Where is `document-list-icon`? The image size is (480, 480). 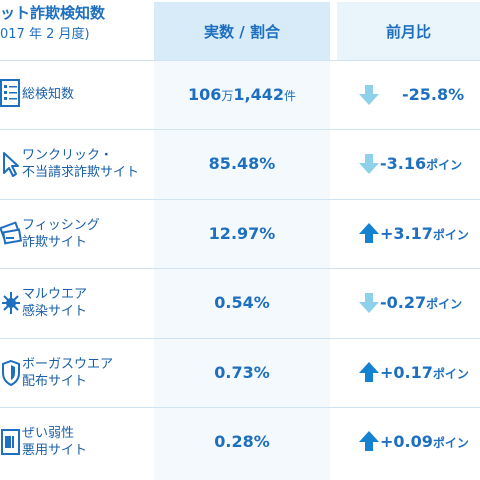
document-list-icon is located at coordinates (10, 93).